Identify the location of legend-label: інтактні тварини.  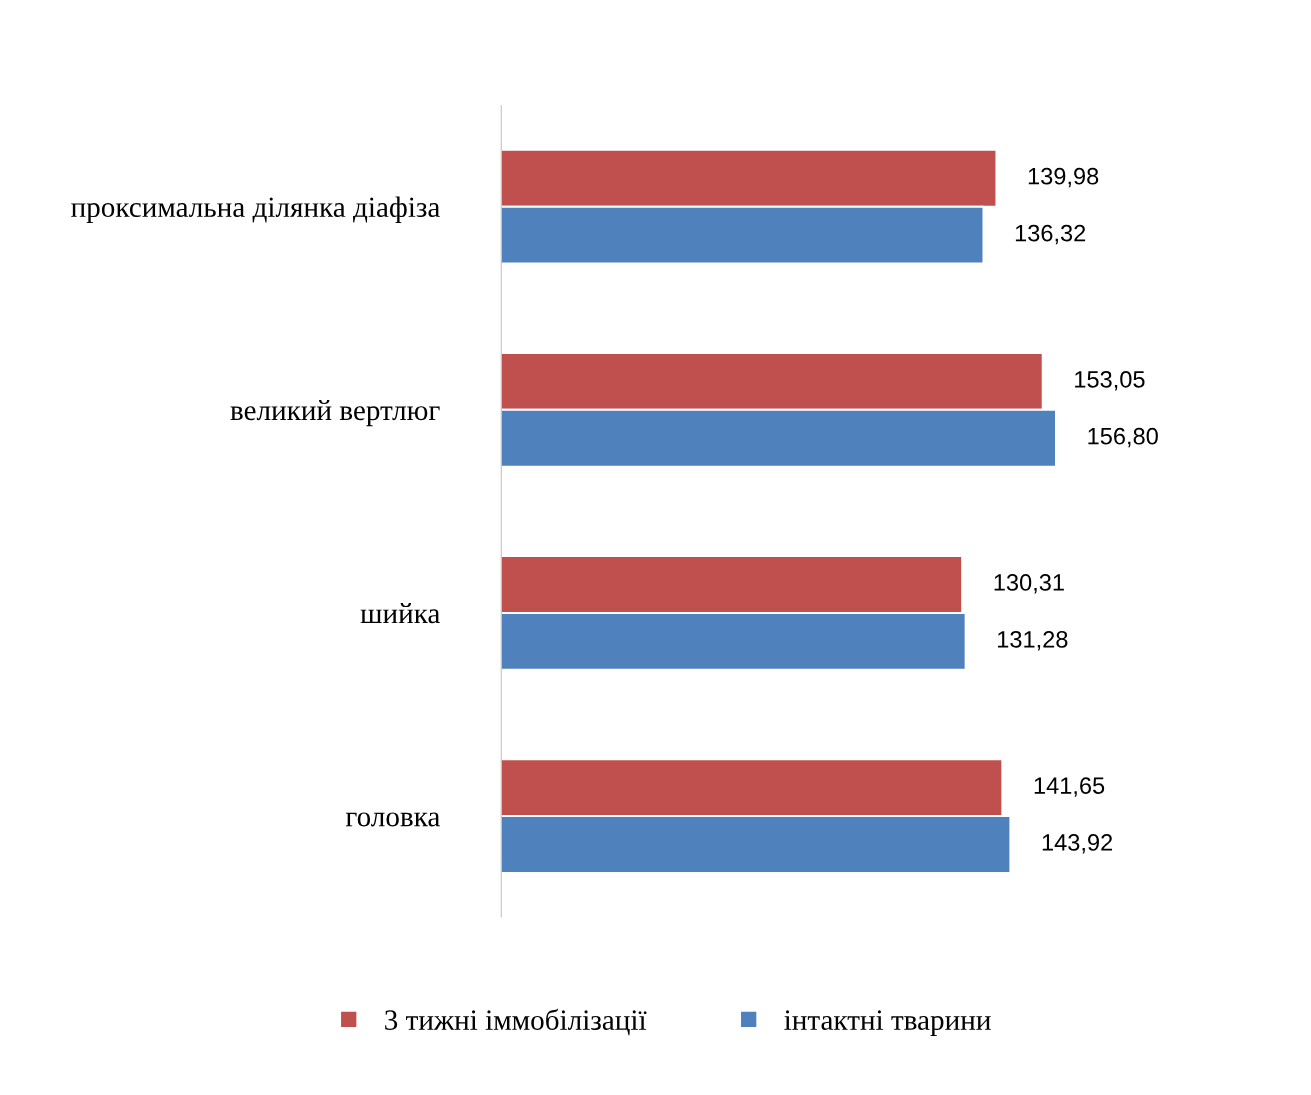
(887, 1023).